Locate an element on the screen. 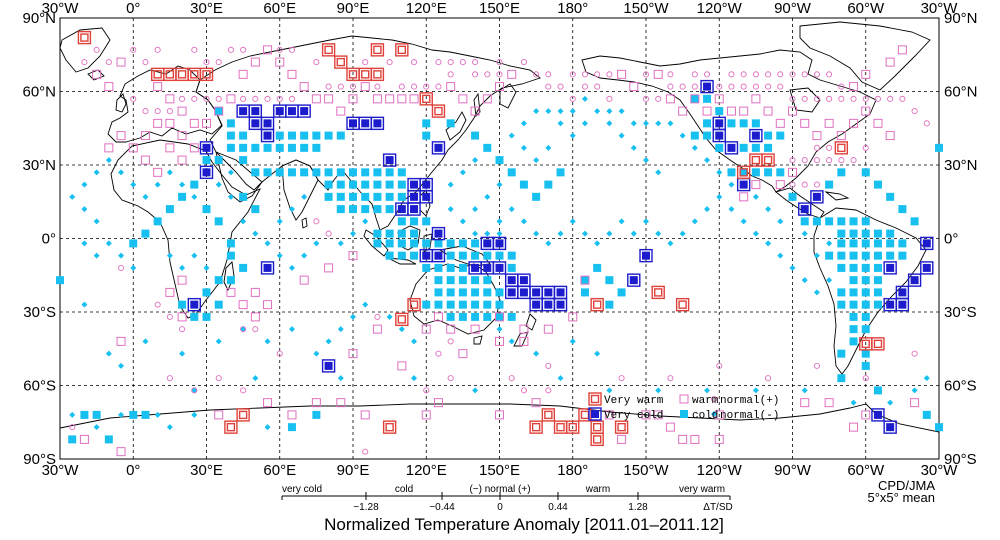  longitude-tick-label: 60°E is located at coordinates (279, 8).